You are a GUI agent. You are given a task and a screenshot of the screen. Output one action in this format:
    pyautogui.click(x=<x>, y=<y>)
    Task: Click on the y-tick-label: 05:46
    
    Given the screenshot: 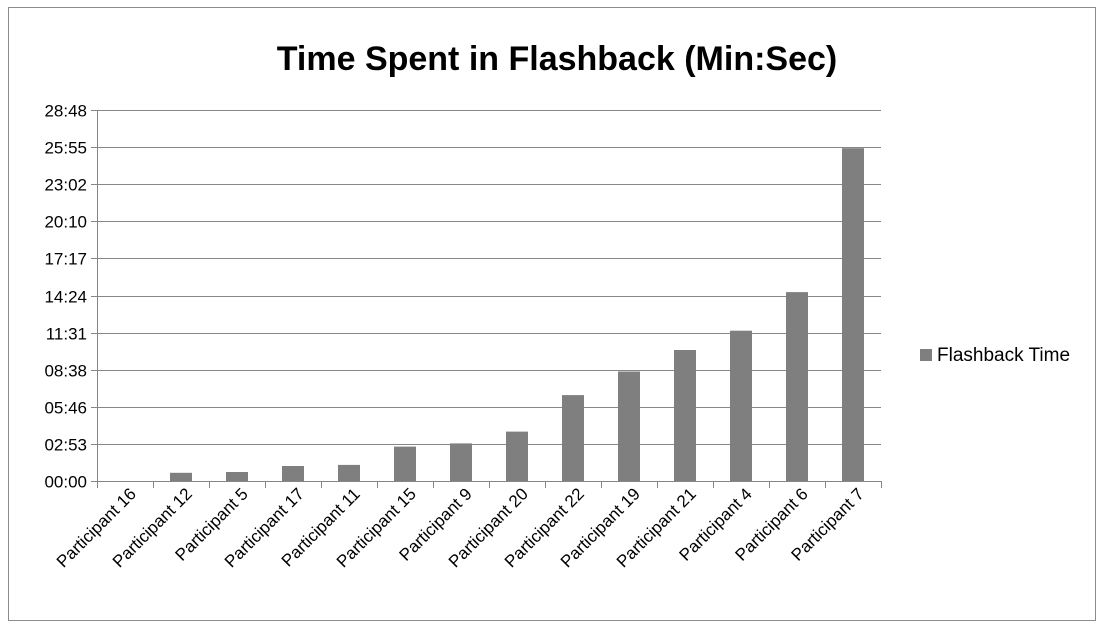 What is the action you would take?
    pyautogui.click(x=65, y=408)
    